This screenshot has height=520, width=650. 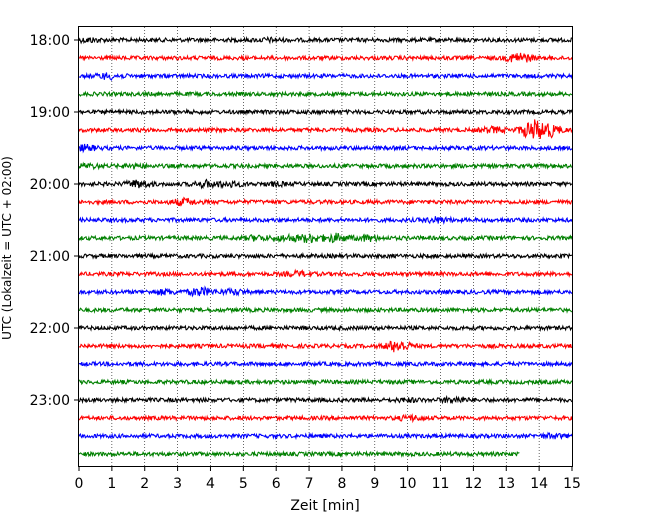 What do you see at coordinates (50, 113) in the screenshot?
I see `y-tick-label: 19:00` at bounding box center [50, 113].